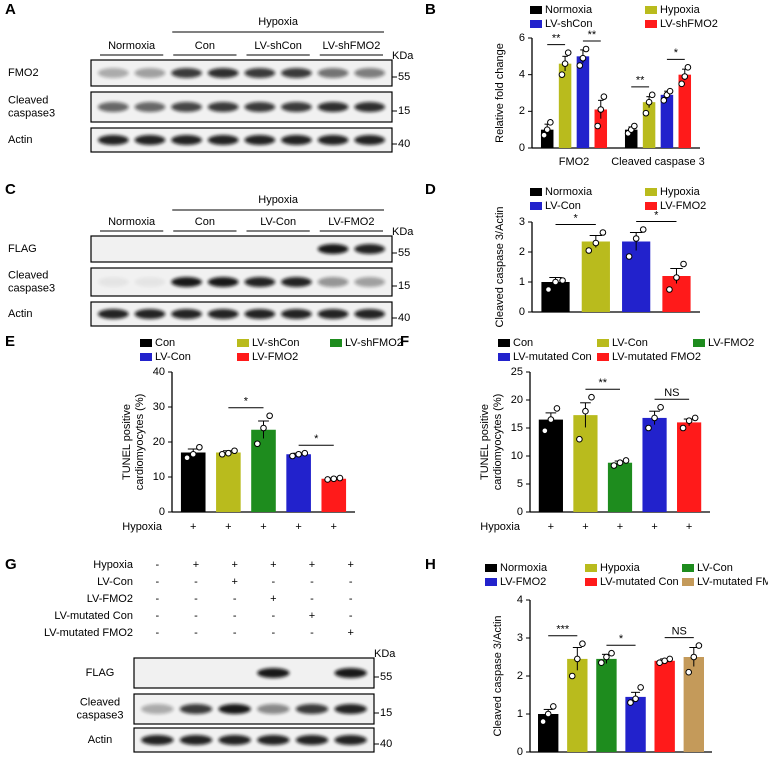 This screenshot has height=773, width=768. Describe the element at coordinates (658, 162) in the screenshot. I see `x-tick-label: Cleaved caspase 3` at that location.